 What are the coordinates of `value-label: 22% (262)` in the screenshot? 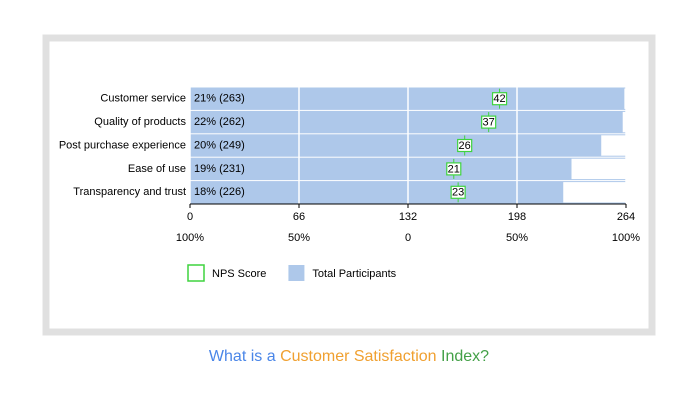 It's located at (219, 122).